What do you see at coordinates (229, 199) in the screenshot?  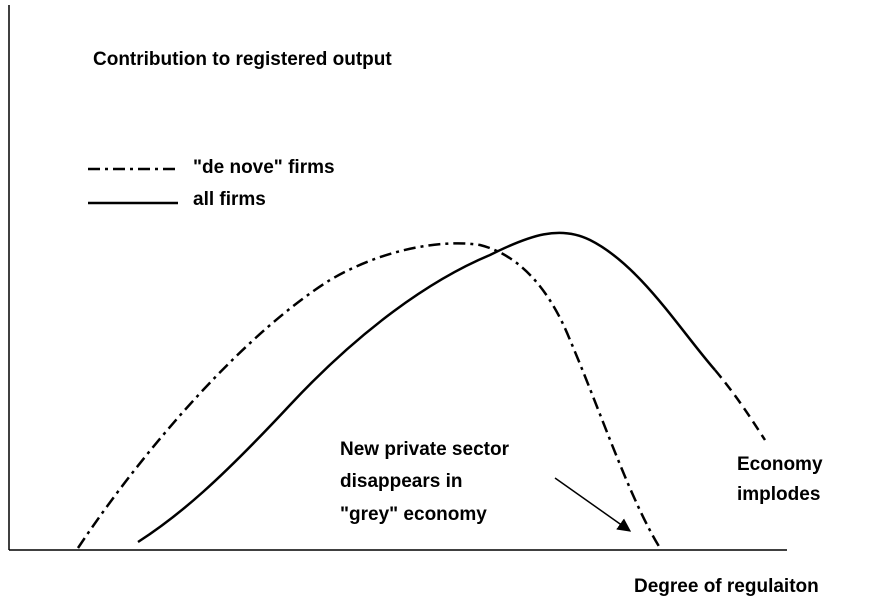 I see `legend-label: all firms` at bounding box center [229, 199].